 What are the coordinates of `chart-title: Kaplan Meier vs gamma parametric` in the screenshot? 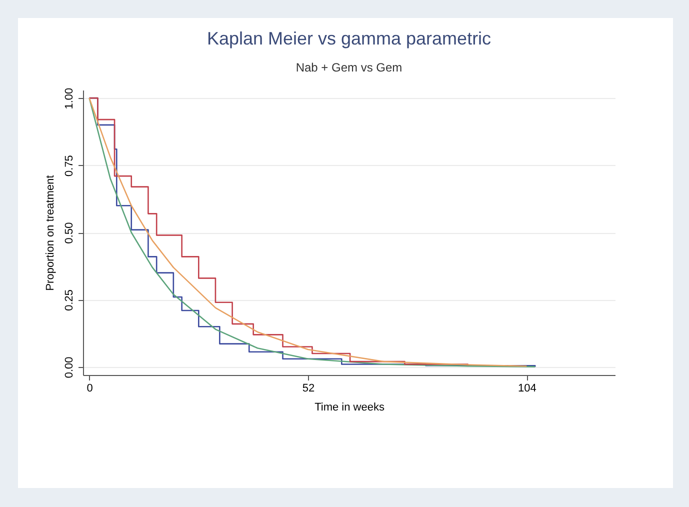 It's located at (349, 38).